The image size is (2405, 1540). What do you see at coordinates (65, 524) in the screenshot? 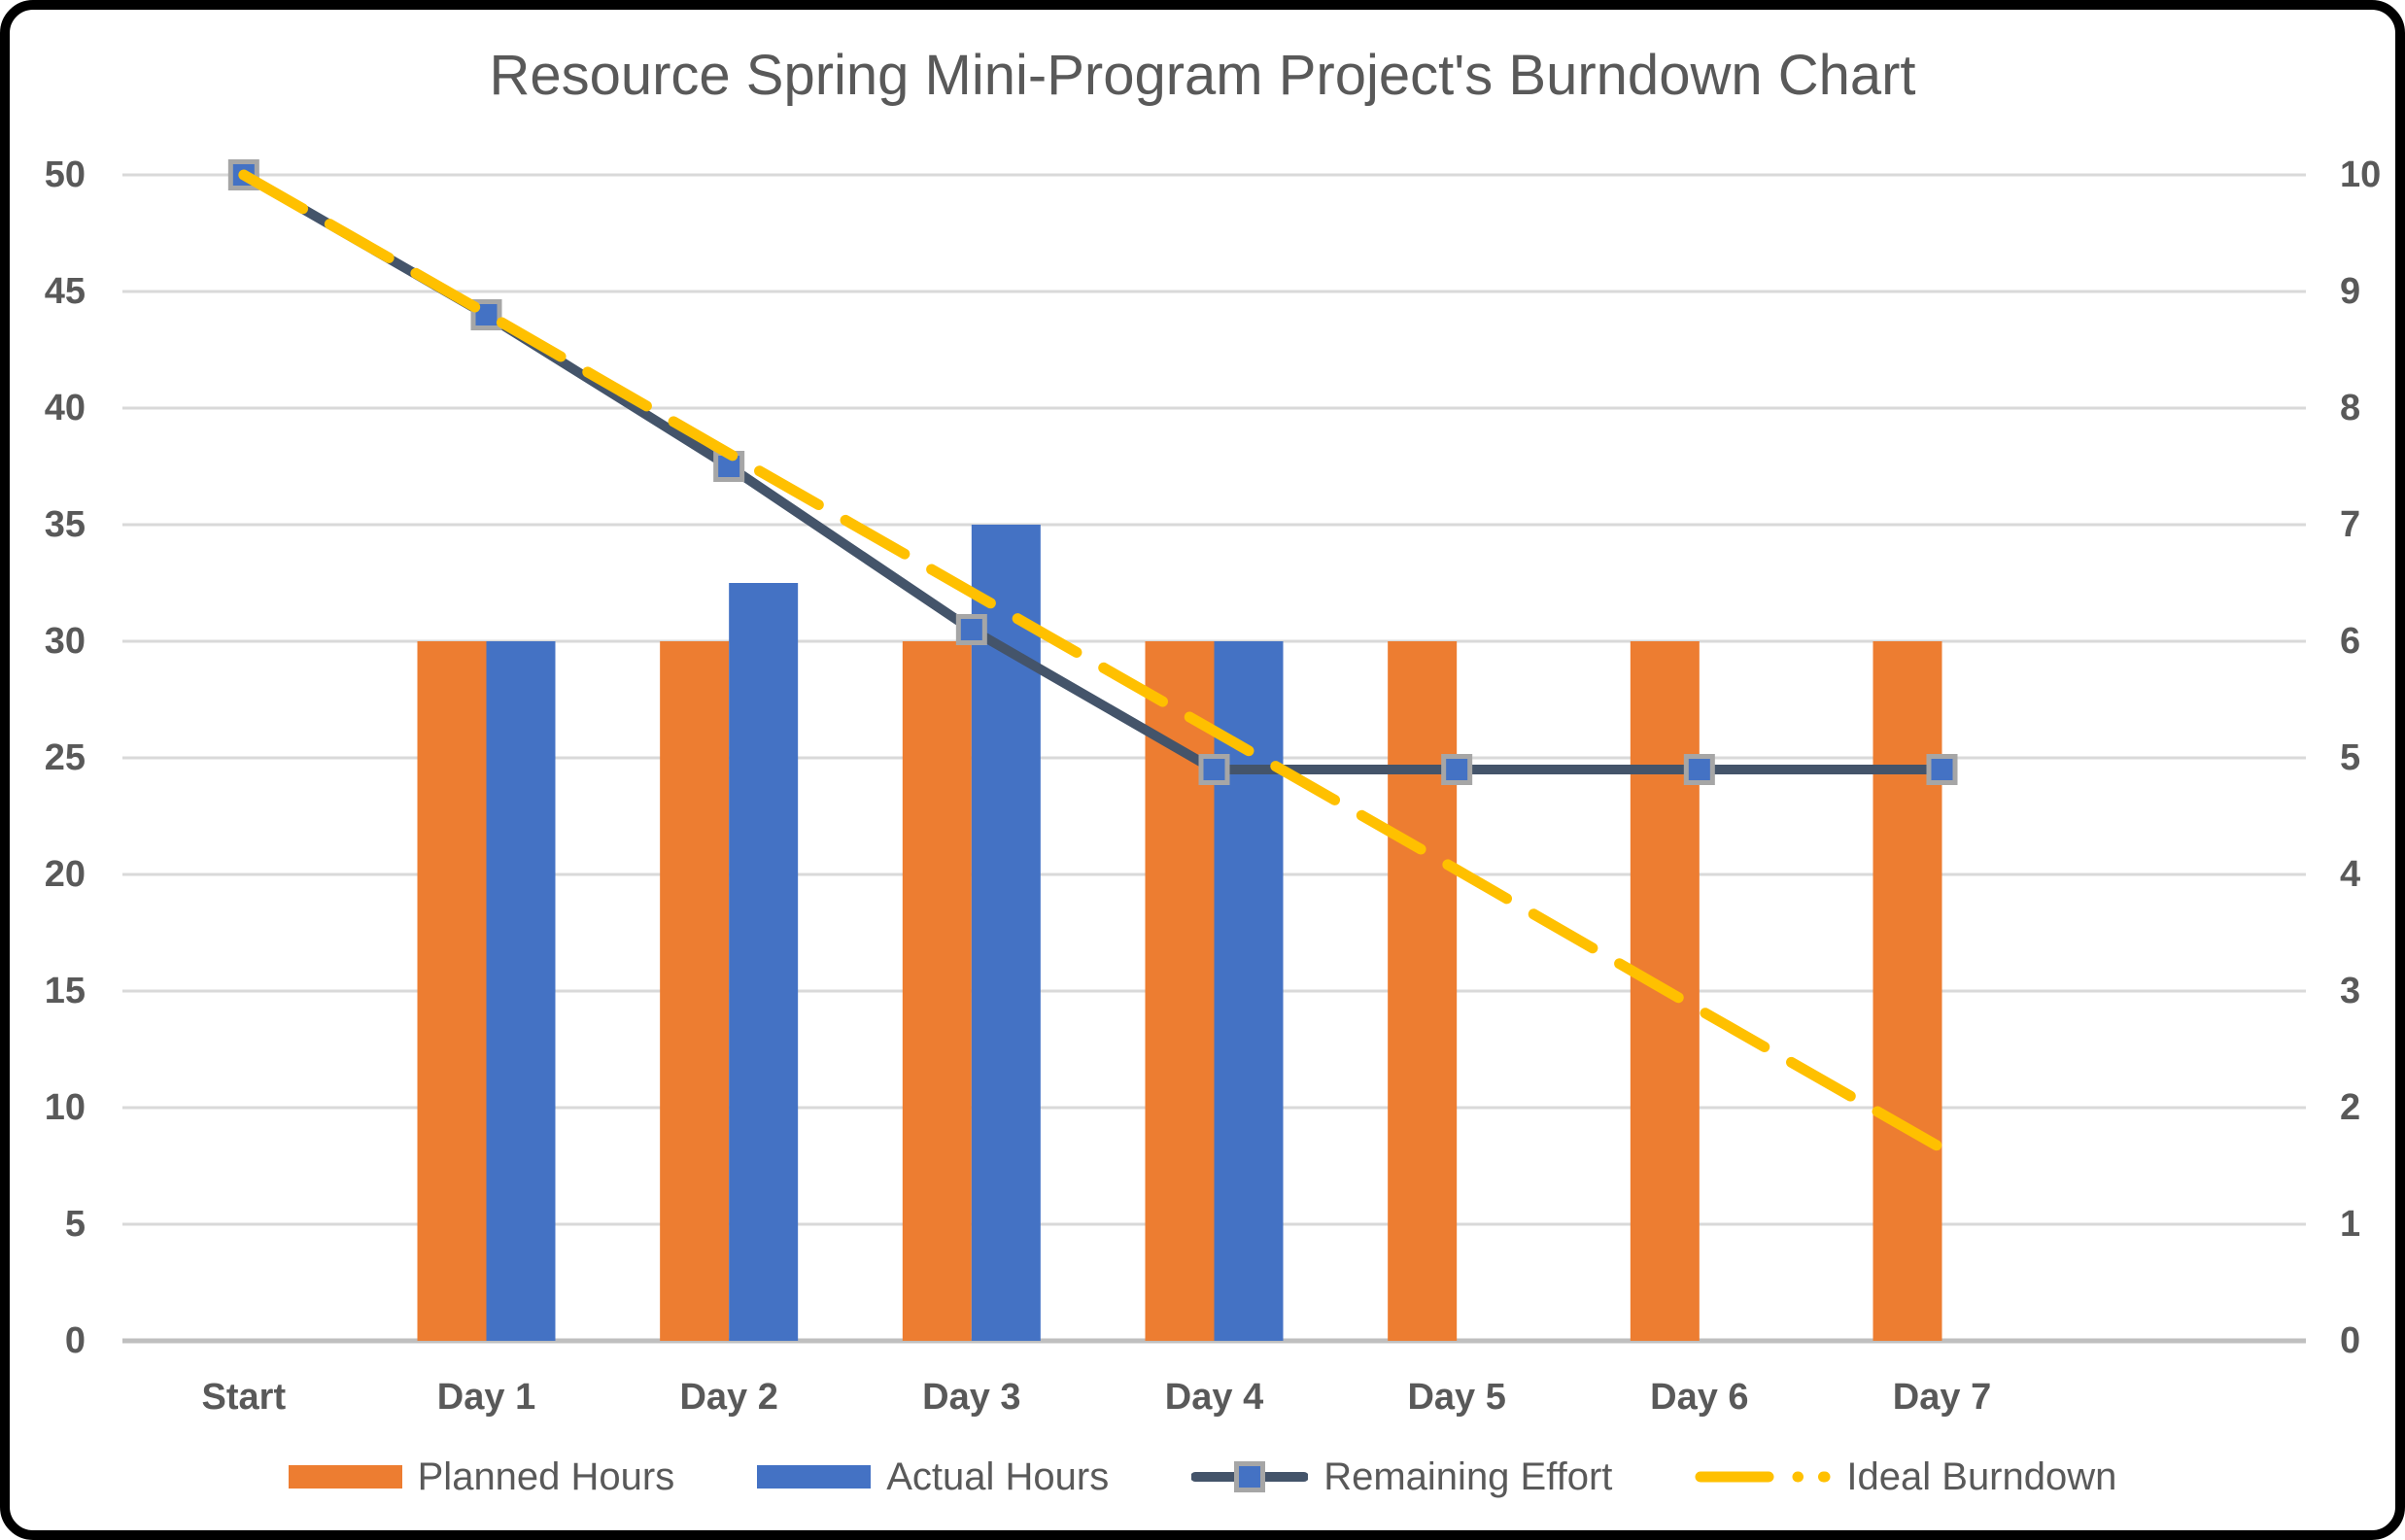
I see `left-axis-tick-35: 35` at bounding box center [65, 524].